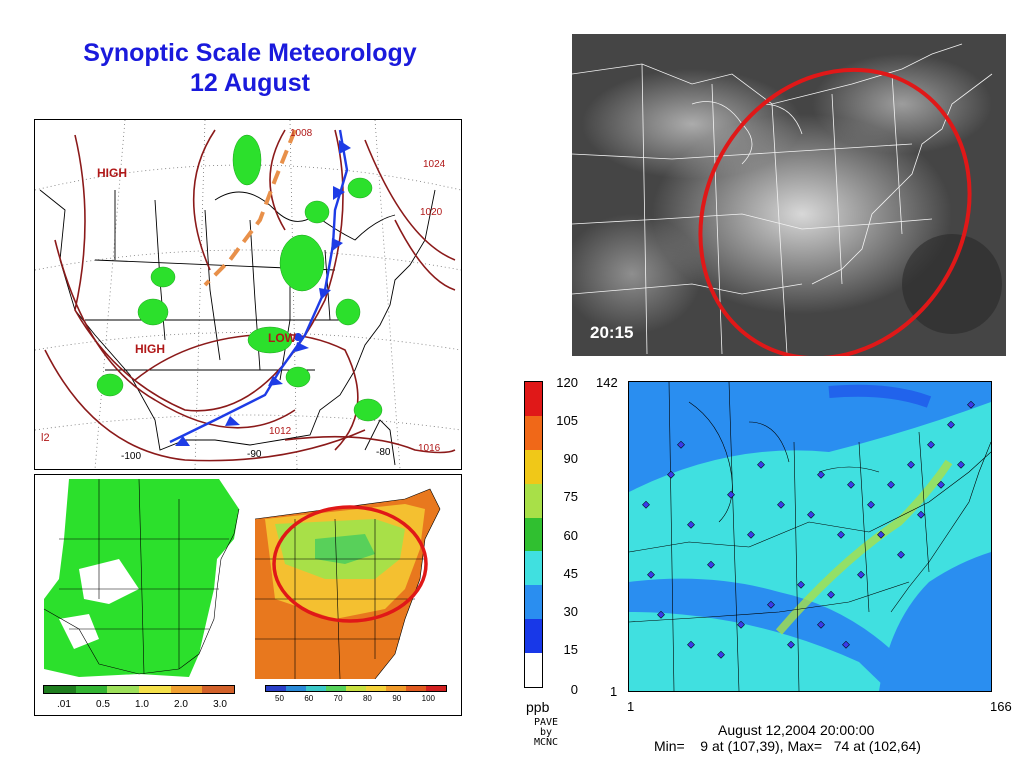 The width and height of the screenshot is (1024, 768). I want to click on title-line-2: 12 August, so click(250, 83).